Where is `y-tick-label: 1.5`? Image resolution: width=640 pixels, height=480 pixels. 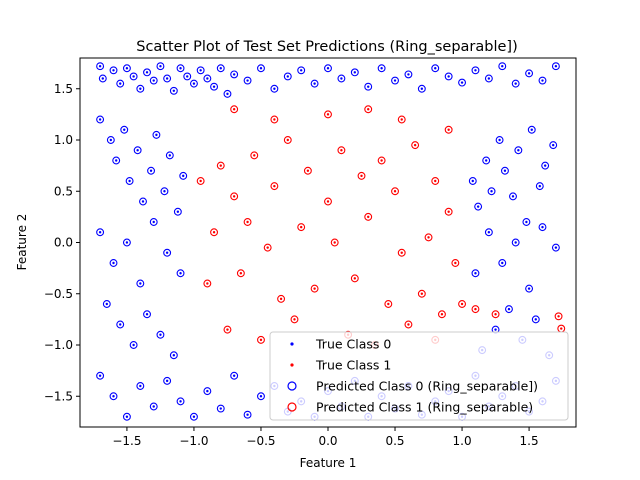
y-tick-label: 1.5 is located at coordinates (63, 89).